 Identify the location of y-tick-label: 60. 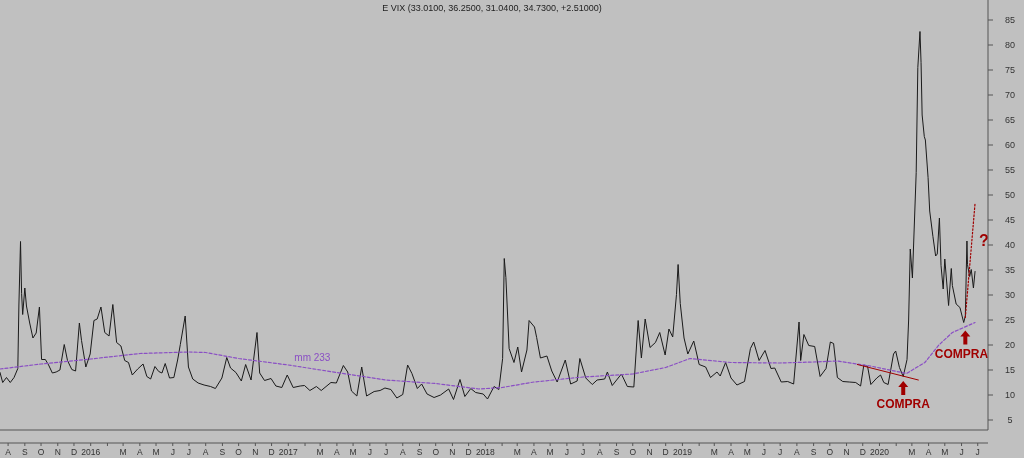
(1010, 145).